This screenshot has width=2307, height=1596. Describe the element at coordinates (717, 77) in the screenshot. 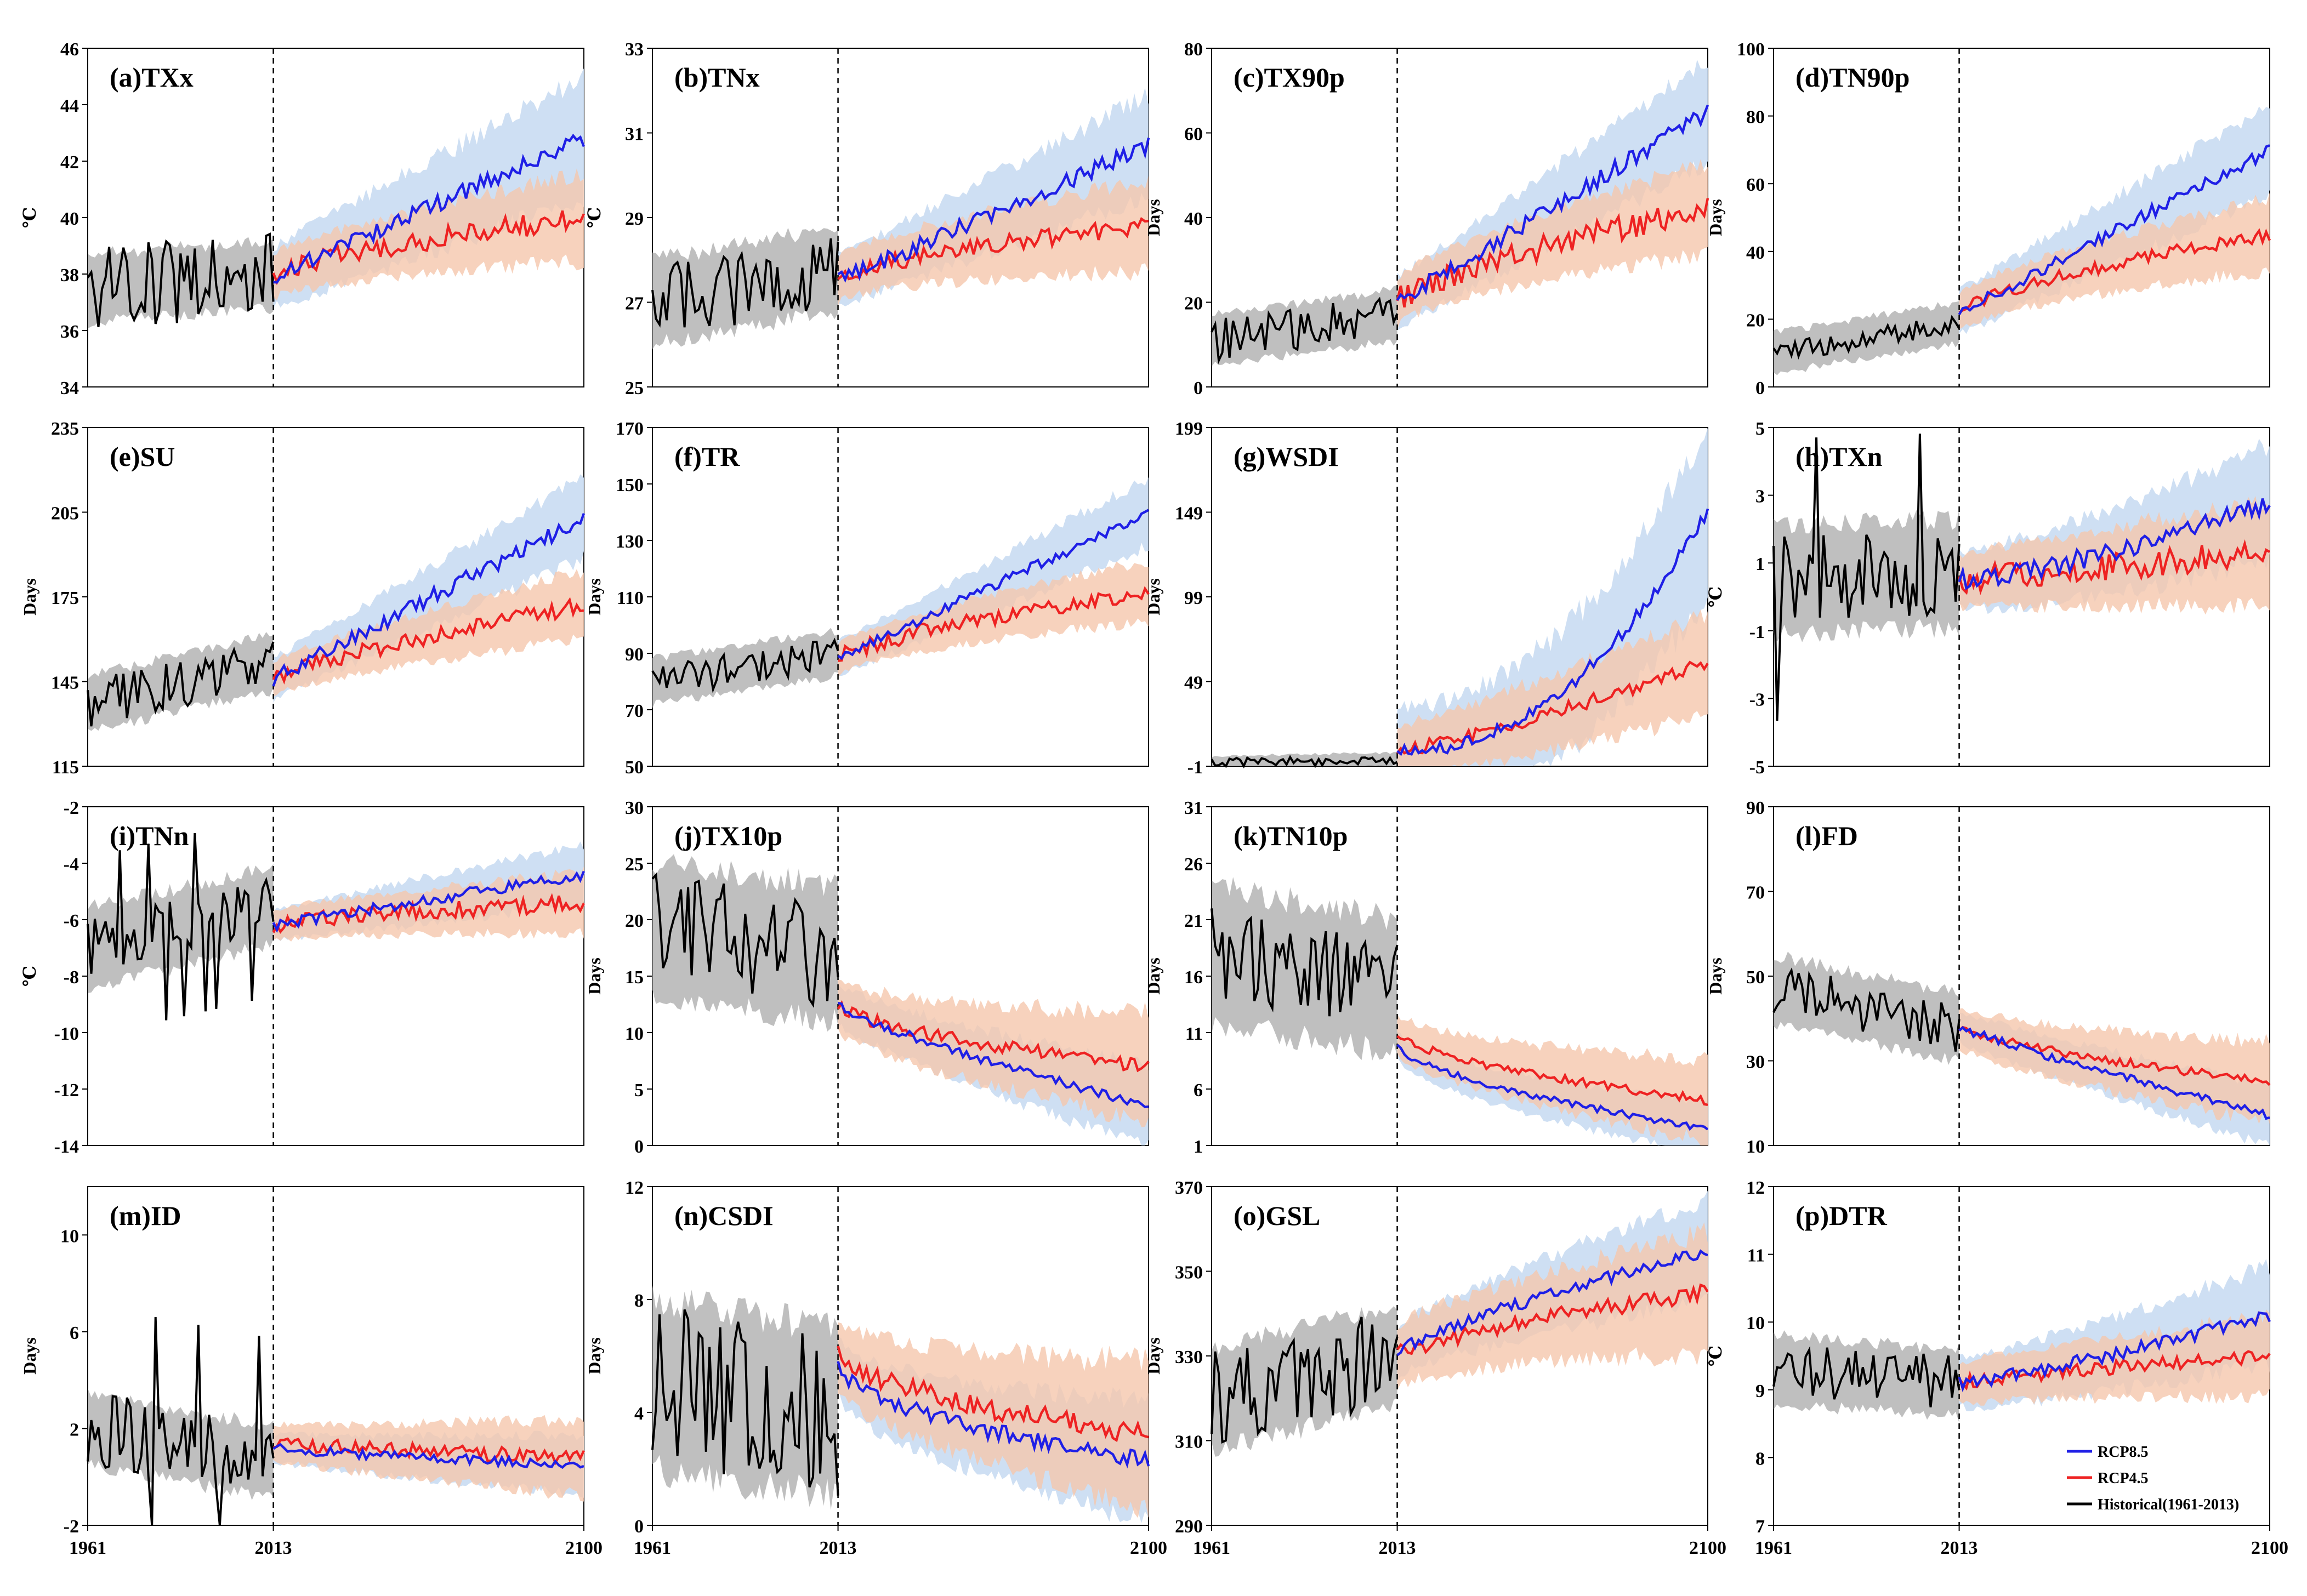

I see `panel-title: (b)TNx` at that location.